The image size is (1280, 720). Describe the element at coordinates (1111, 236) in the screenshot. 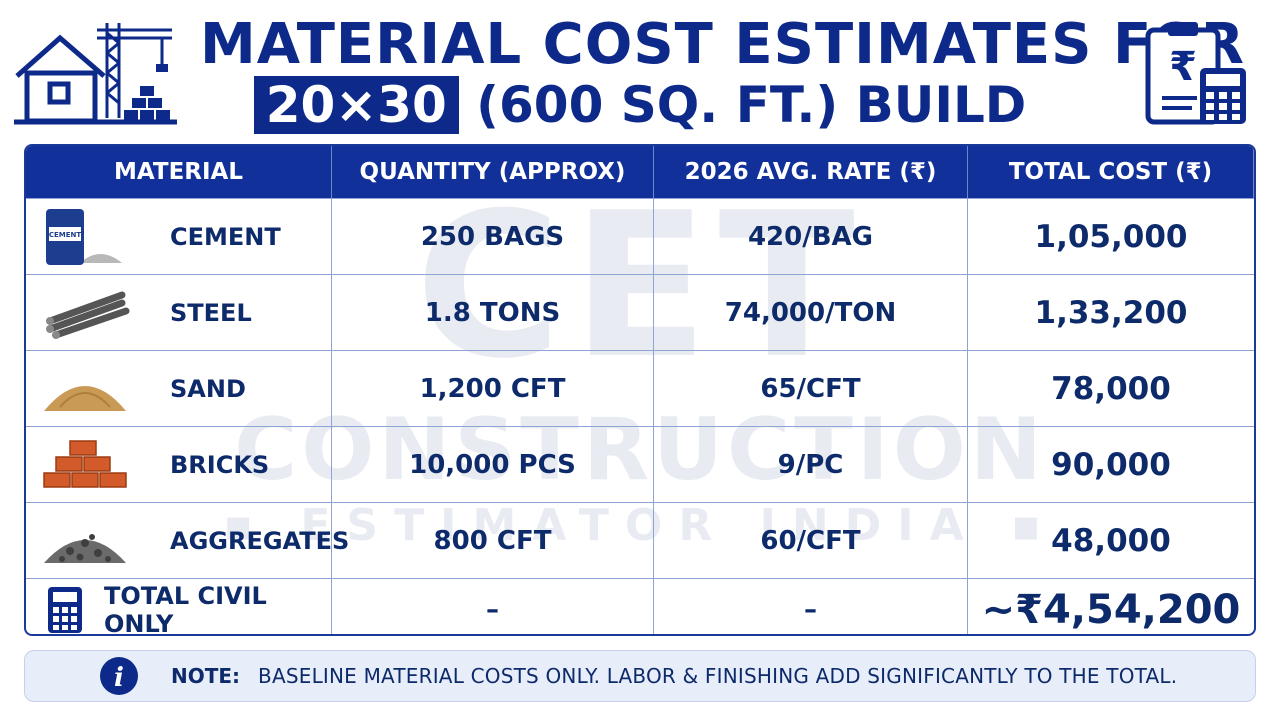

I see `total-cell: 1,05,000` at that location.